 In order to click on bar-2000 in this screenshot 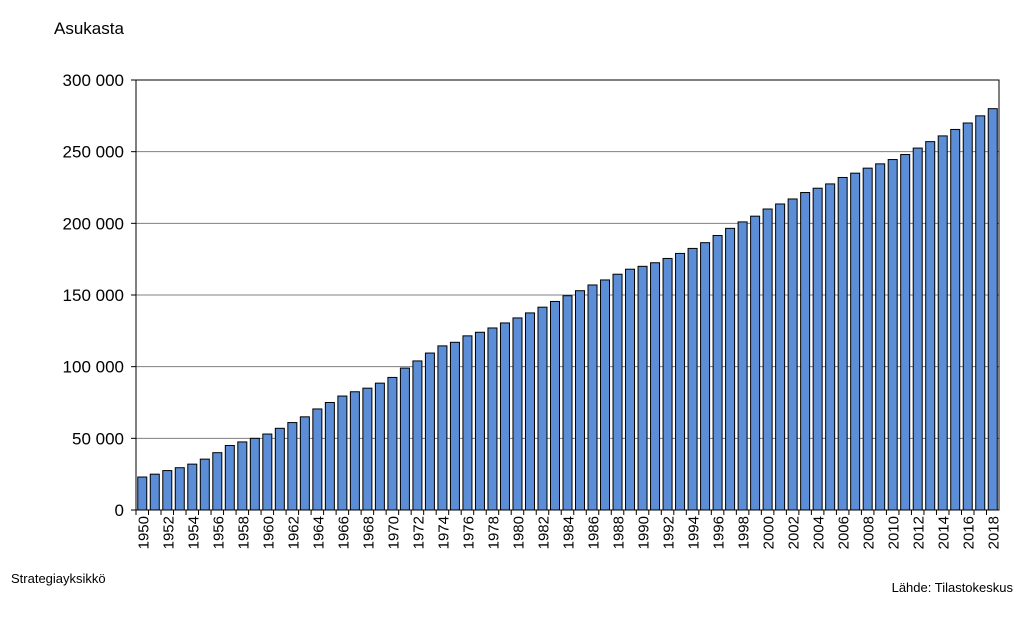, I will do `click(767, 359)`.